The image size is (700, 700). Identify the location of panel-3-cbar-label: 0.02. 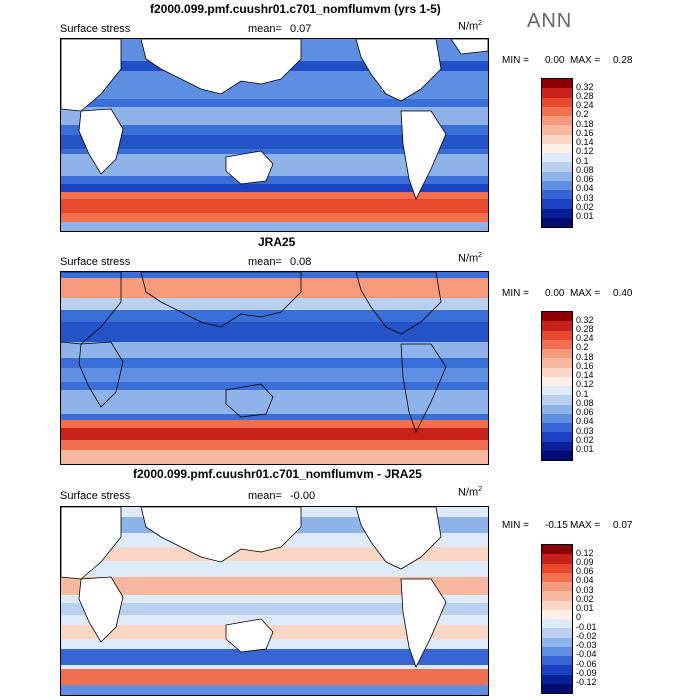
(585, 599).